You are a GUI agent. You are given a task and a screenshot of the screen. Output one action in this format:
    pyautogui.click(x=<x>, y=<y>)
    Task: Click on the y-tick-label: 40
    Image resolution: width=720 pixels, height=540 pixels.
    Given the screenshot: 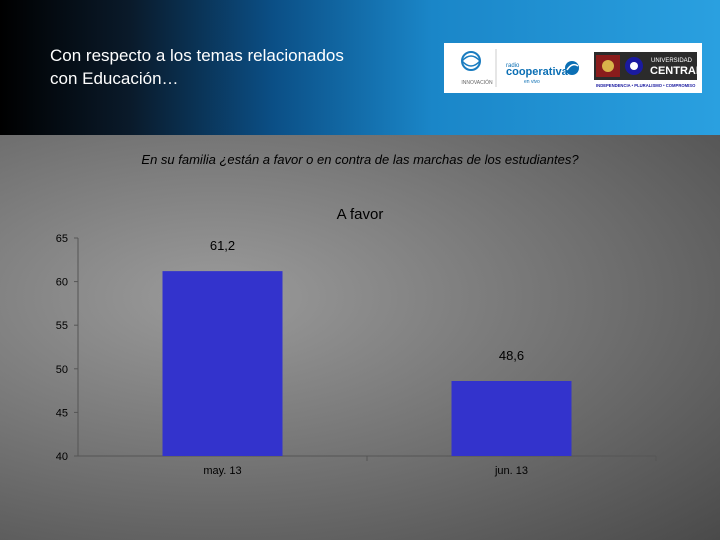 What is the action you would take?
    pyautogui.click(x=62, y=457)
    